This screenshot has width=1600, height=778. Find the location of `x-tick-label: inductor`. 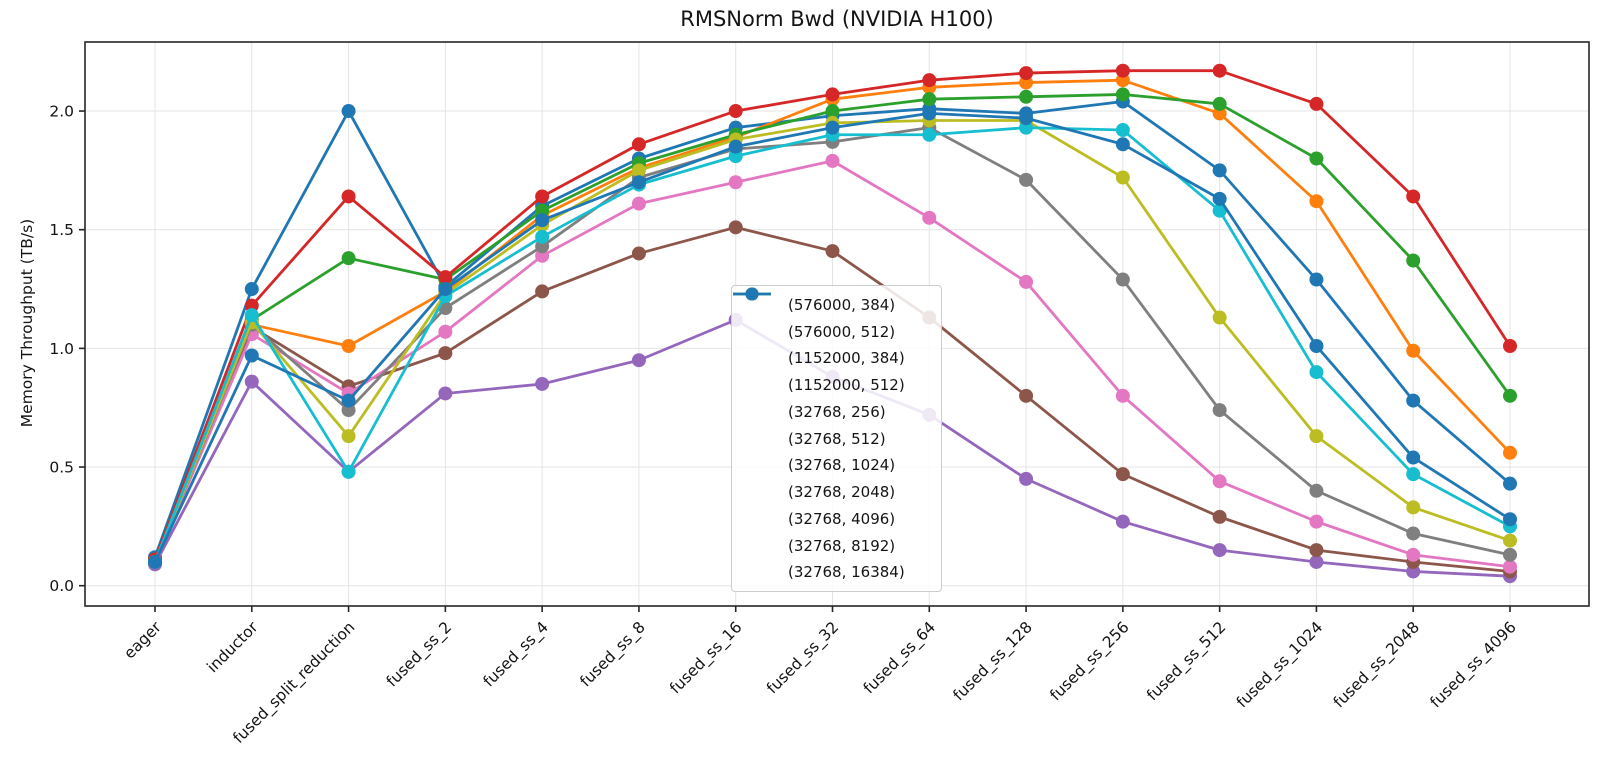

x-tick-label: inductor is located at coordinates (232, 647).